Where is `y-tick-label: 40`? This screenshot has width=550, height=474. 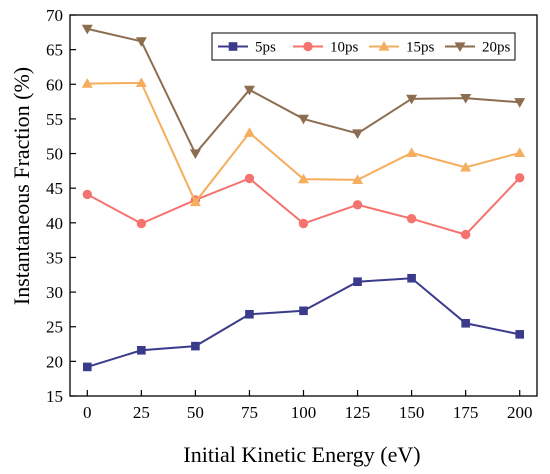 y-tick-label: 40 is located at coordinates (54, 223).